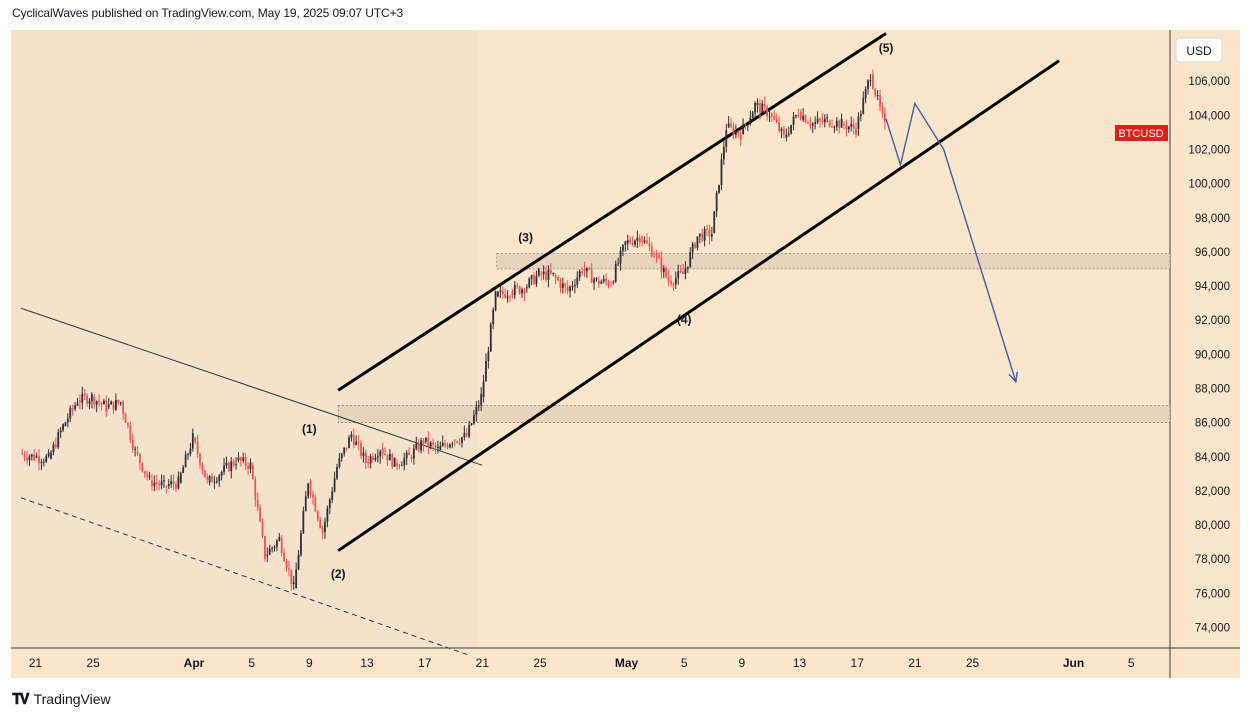 This screenshot has height=720, width=1248. What do you see at coordinates (684, 320) in the screenshot?
I see `wave-label-4: (4)` at bounding box center [684, 320].